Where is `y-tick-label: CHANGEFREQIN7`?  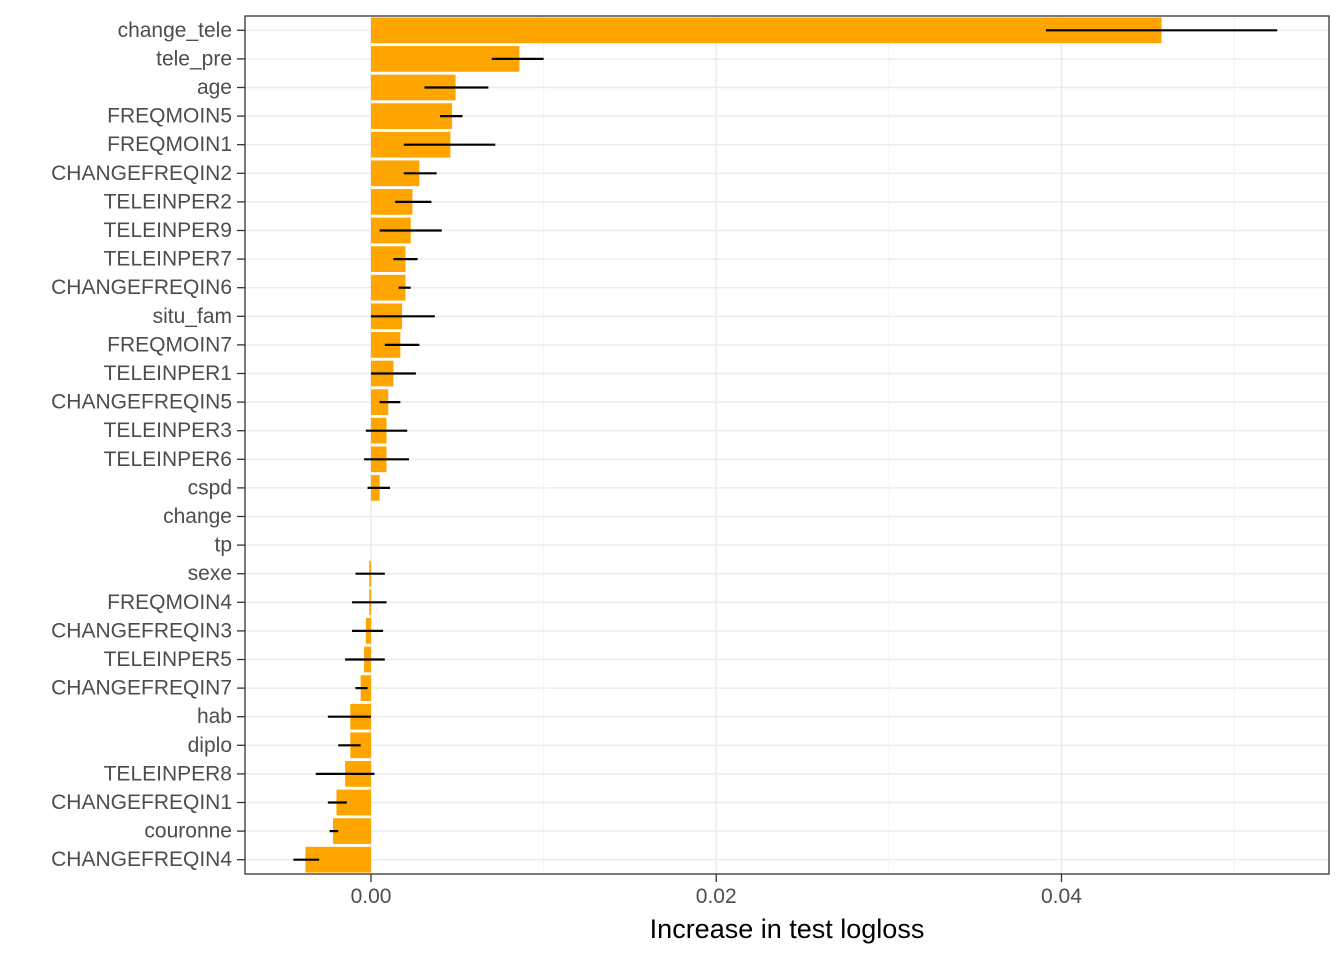
y-tick-label: CHANGEFREQIN7 is located at coordinates (141, 688).